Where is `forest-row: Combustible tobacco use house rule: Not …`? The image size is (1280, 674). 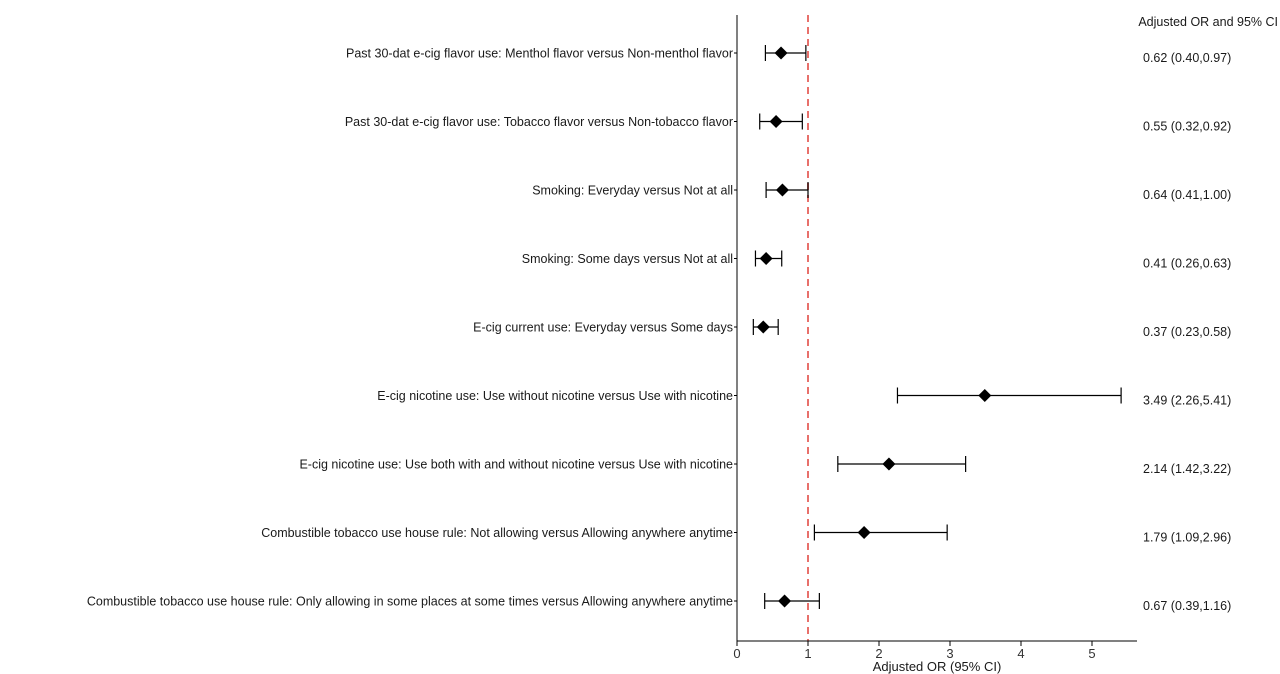
forest-row: Combustible tobacco use house rule: Not … is located at coordinates (746, 535).